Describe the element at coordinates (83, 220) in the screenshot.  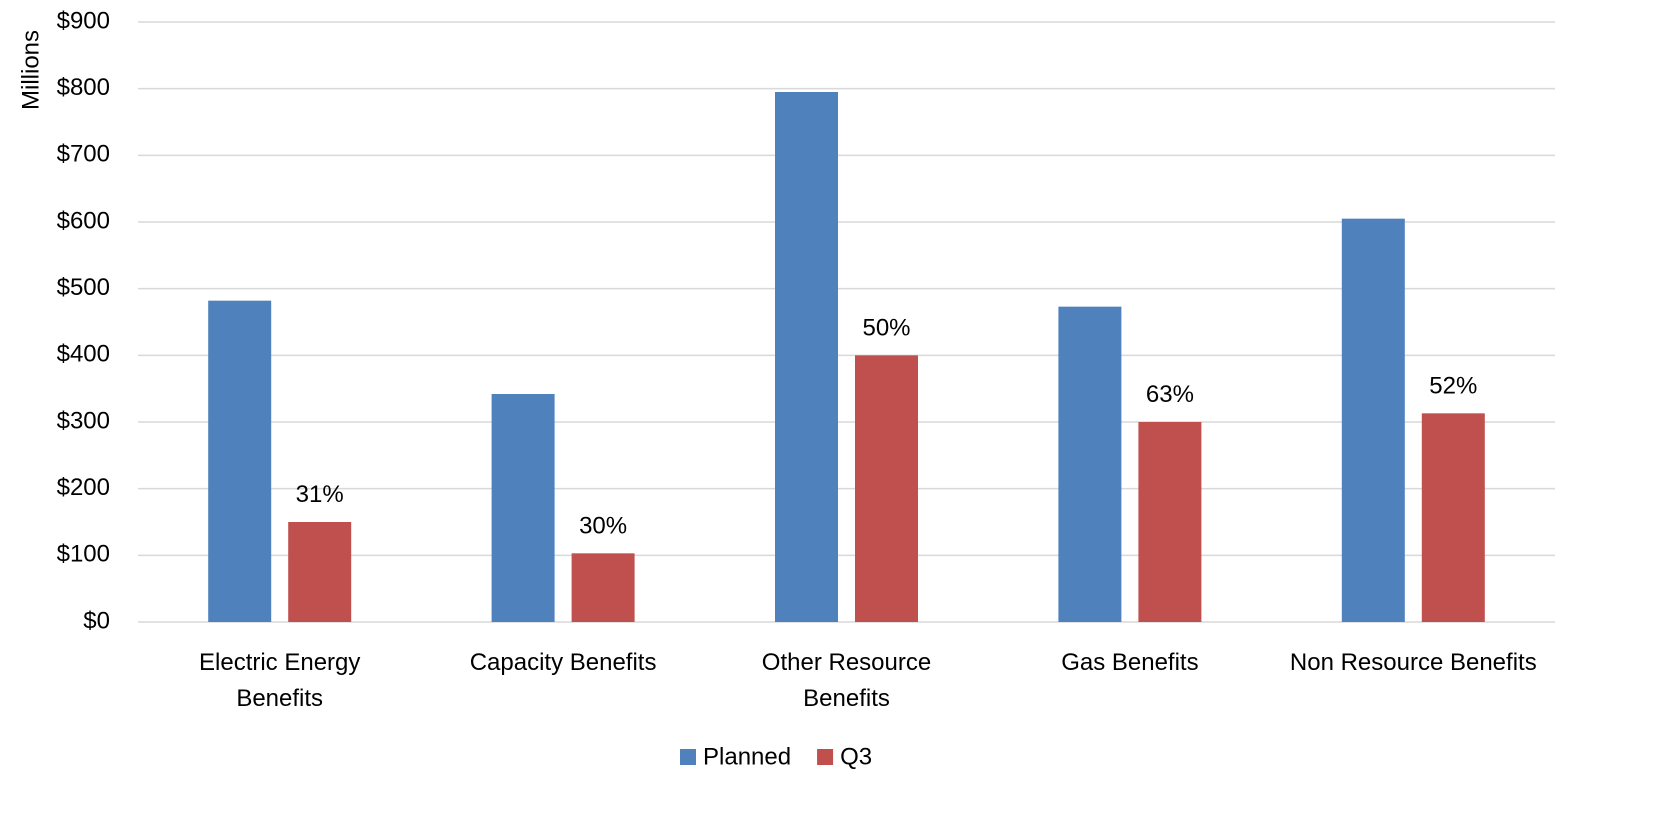
I see `y-tick-label: $600` at that location.